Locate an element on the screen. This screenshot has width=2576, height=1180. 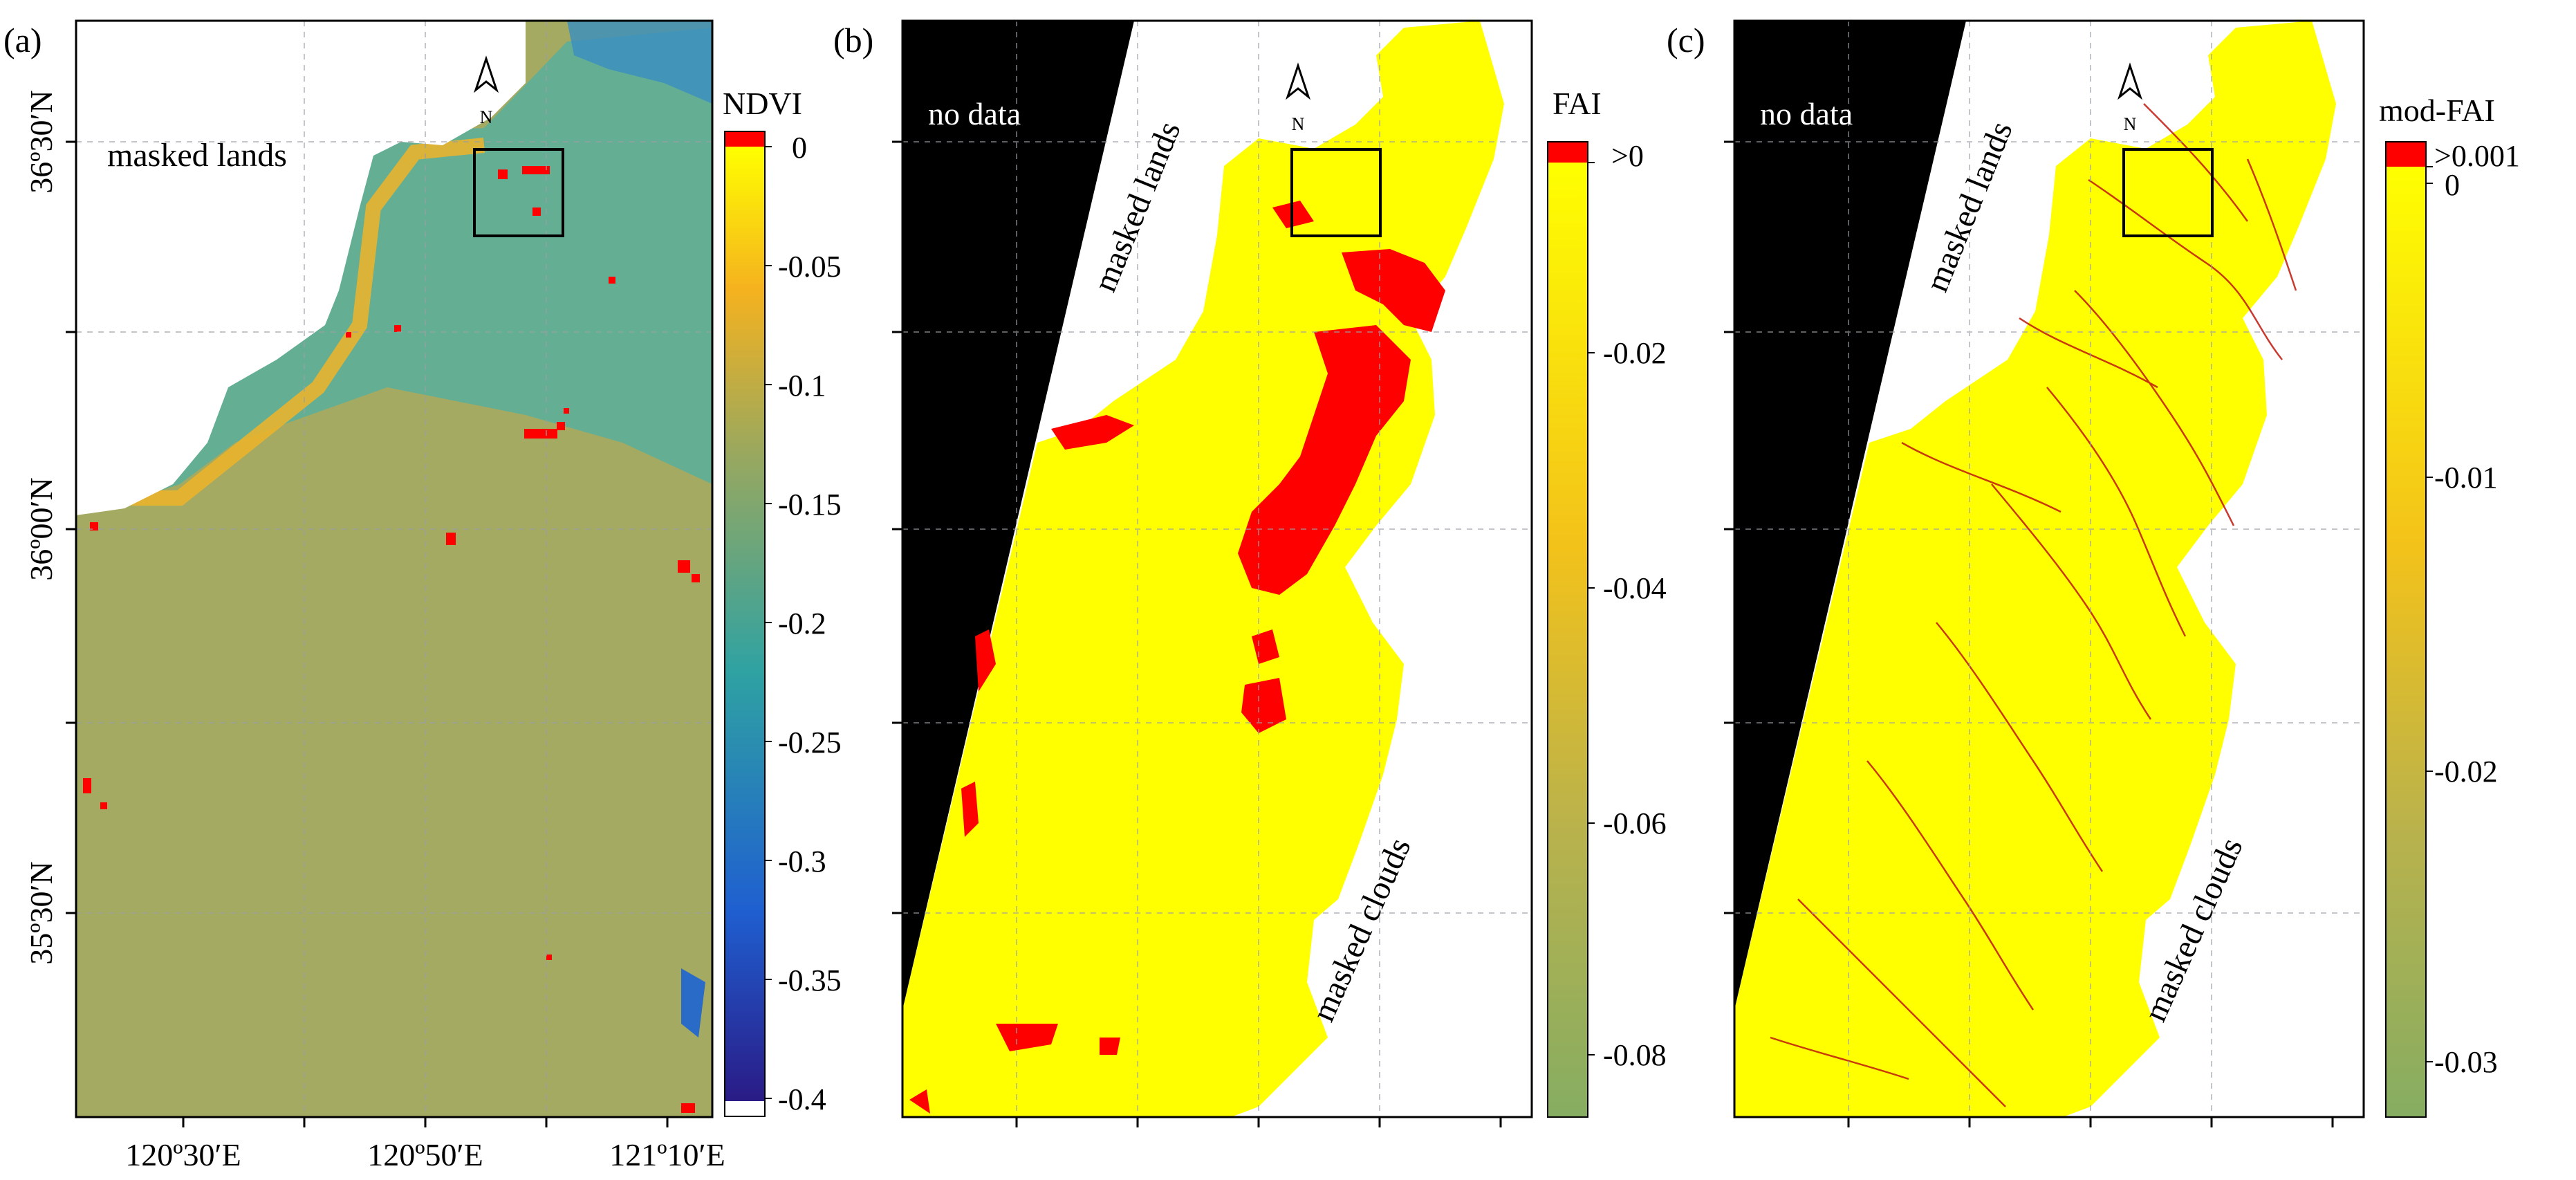
colorbar-fai-tick: >0 is located at coordinates (1628, 156).